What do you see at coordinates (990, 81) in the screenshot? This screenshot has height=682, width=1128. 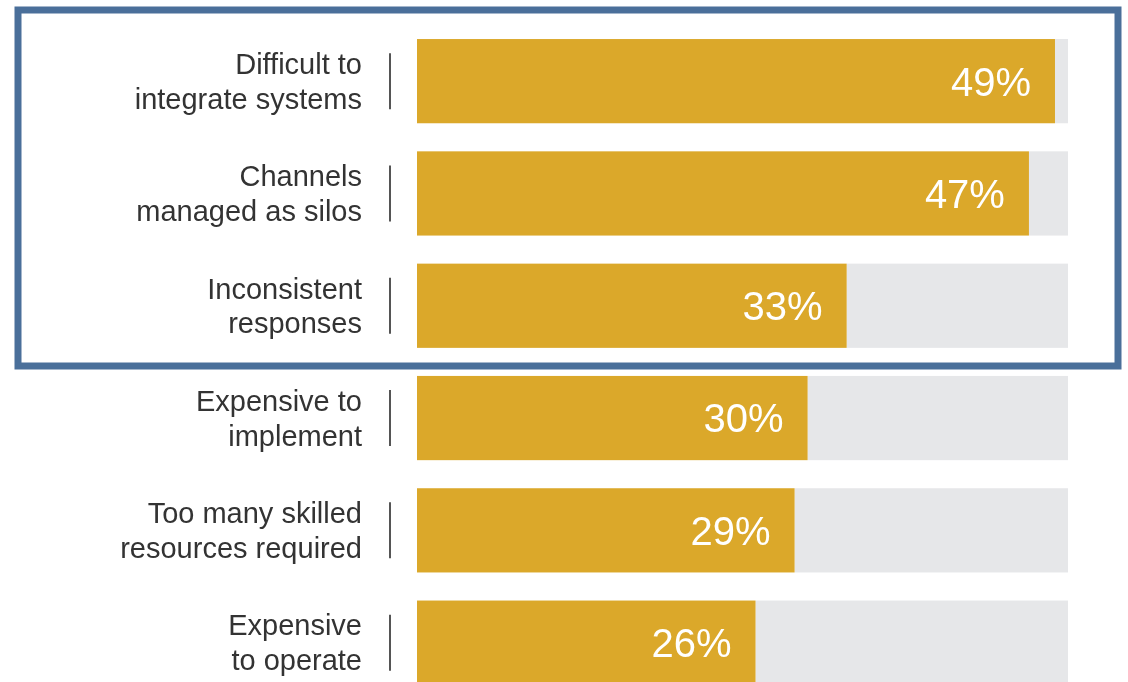 I see `data-label: 49%` at bounding box center [990, 81].